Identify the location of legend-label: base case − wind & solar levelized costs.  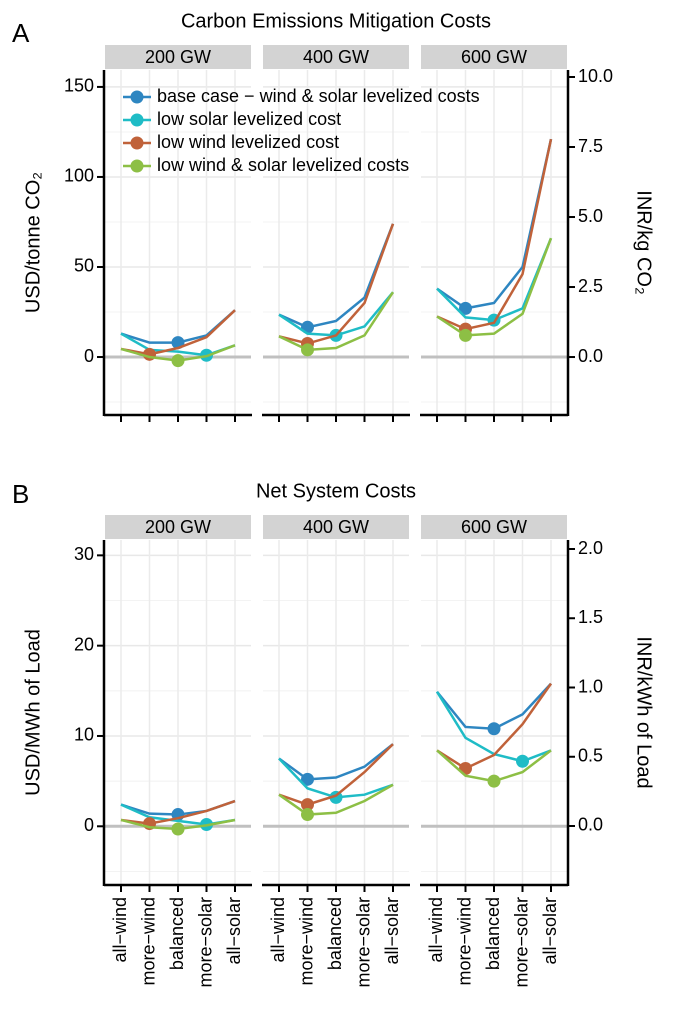
(318, 96).